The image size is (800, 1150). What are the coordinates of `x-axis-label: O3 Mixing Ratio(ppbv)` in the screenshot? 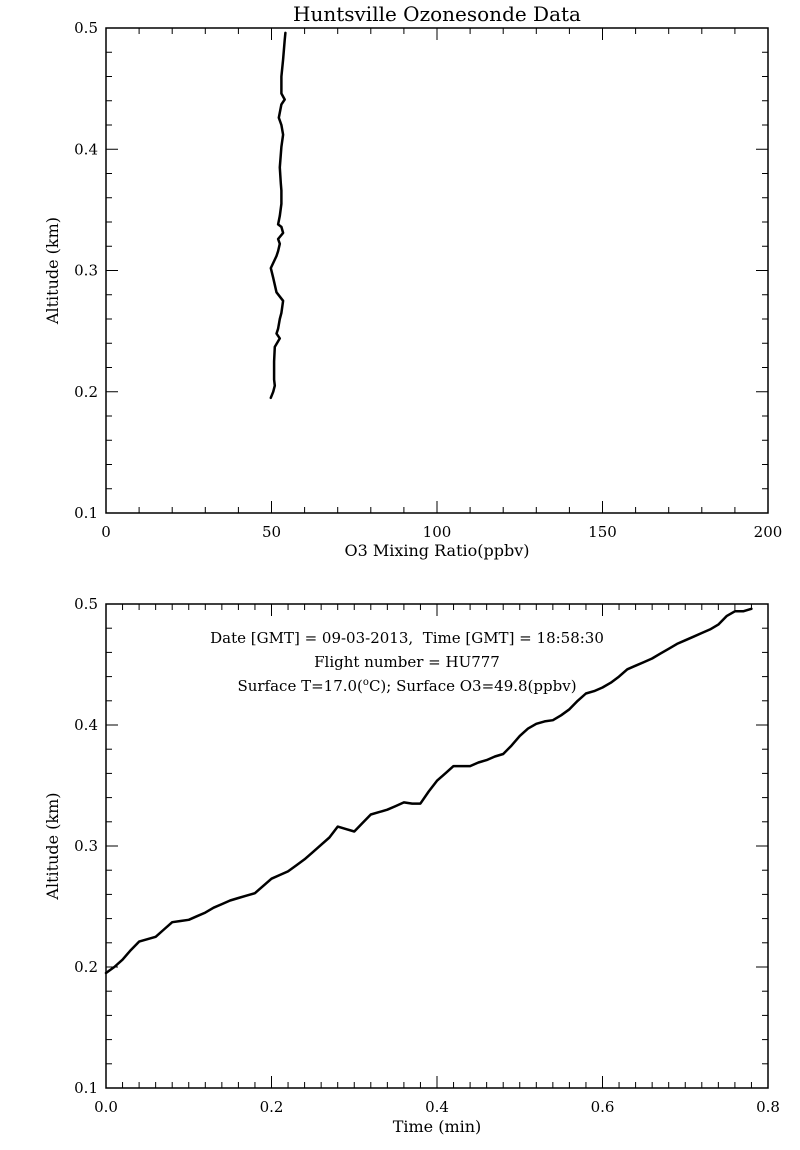 It's located at (436, 550).